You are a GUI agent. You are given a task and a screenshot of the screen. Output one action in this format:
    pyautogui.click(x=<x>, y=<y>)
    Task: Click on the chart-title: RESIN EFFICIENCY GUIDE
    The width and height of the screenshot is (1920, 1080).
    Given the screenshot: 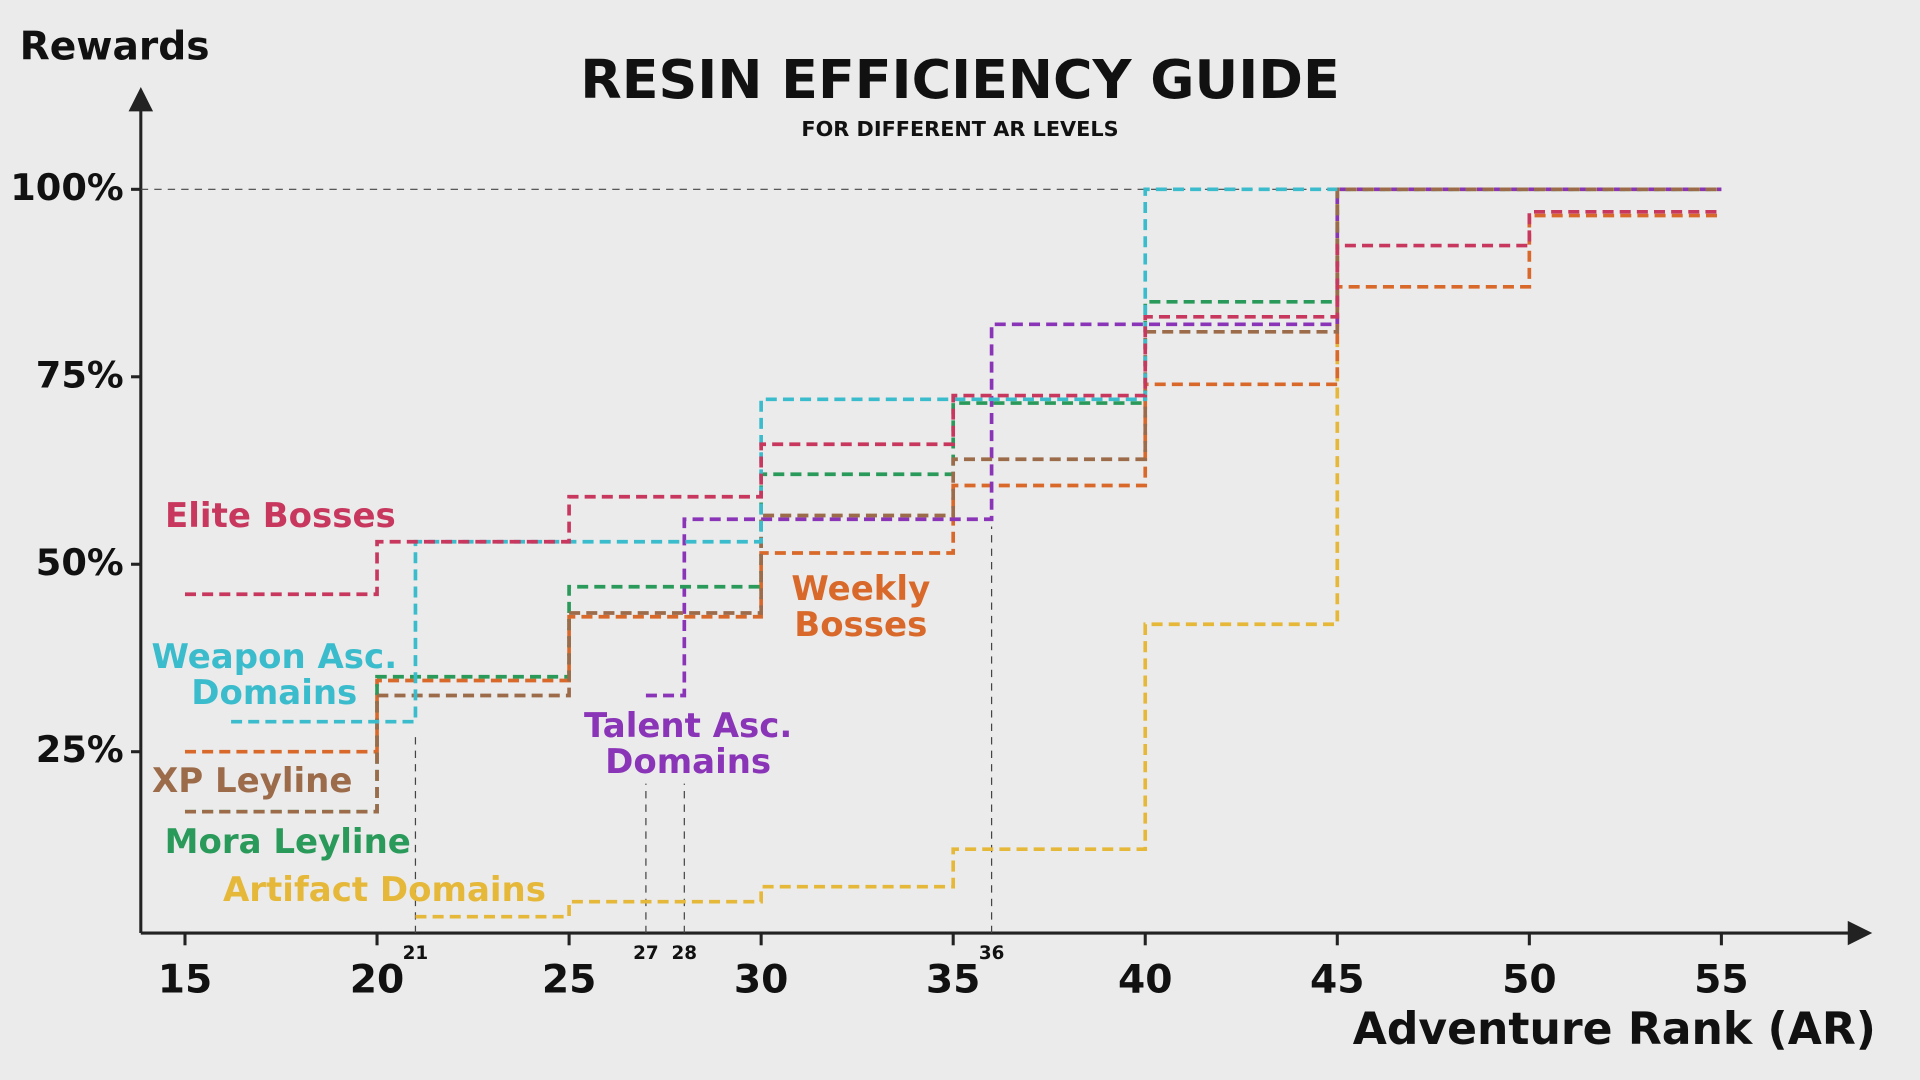 What is the action you would take?
    pyautogui.click(x=960, y=79)
    